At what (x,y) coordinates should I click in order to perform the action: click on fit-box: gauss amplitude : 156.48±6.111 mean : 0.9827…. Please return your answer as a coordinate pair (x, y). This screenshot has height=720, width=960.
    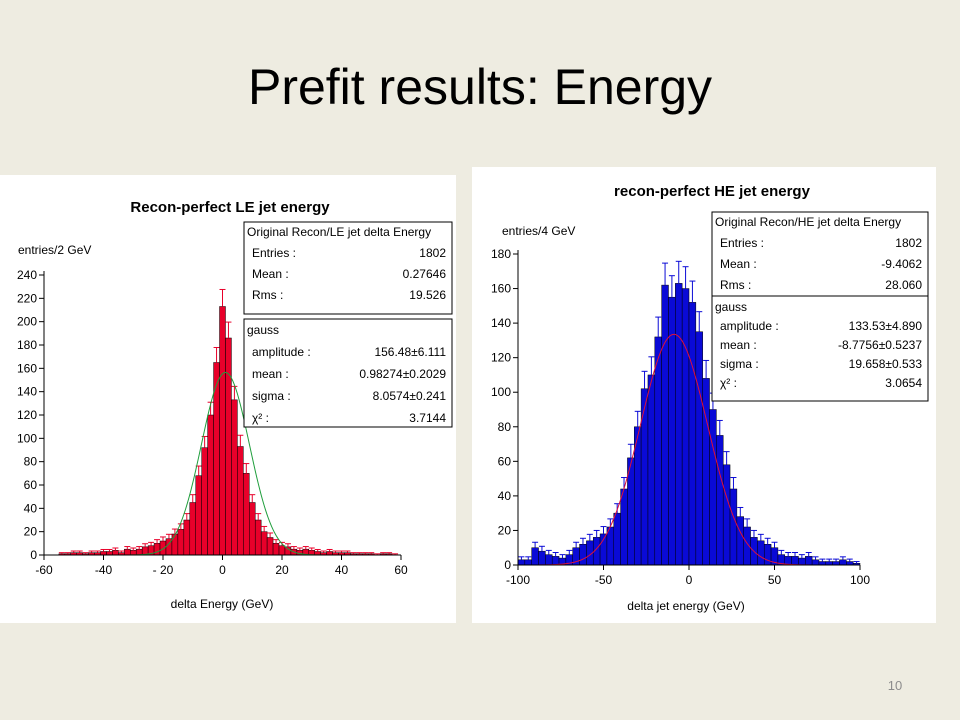
    Looking at the image, I should click on (348, 373).